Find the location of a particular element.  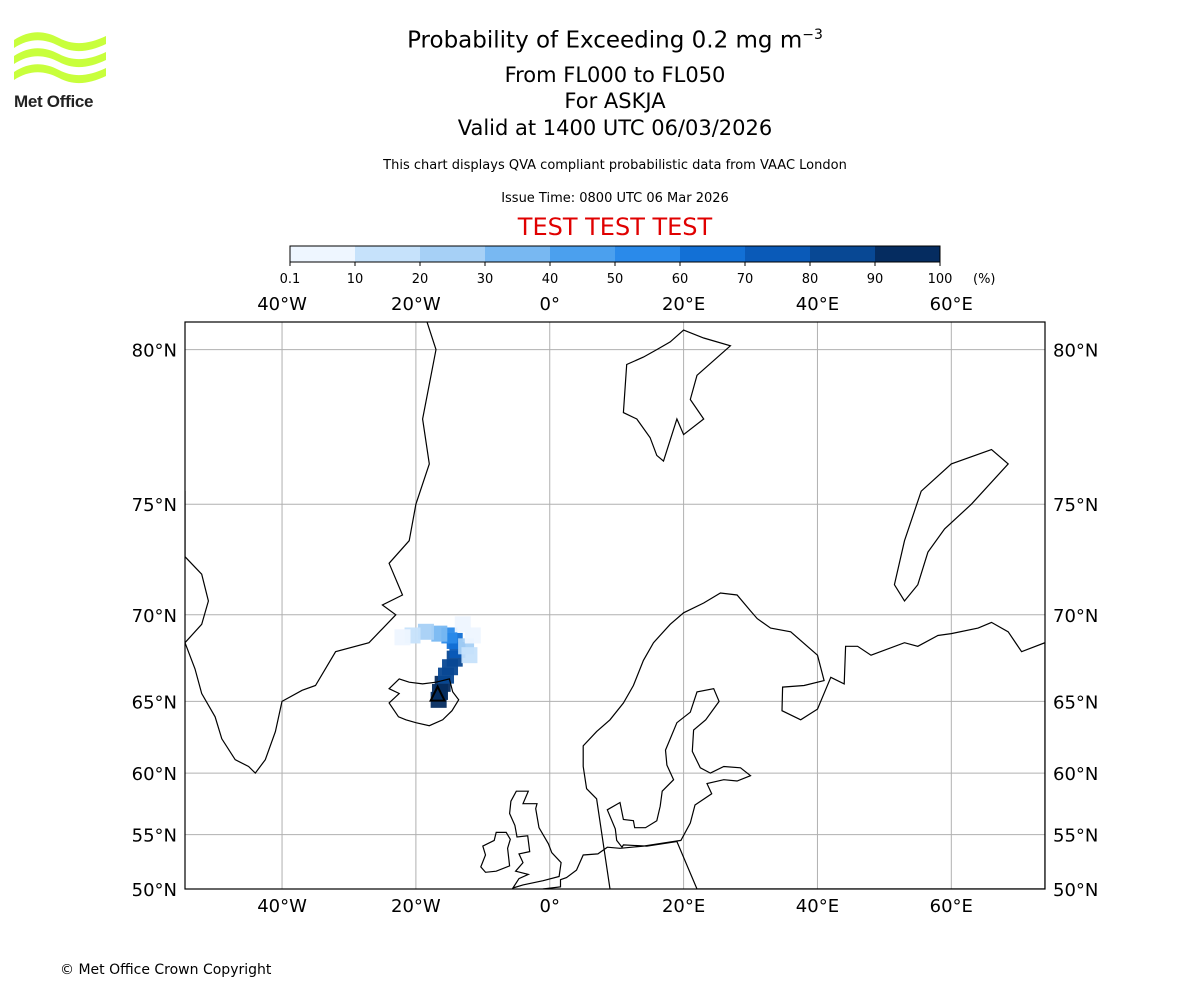

flight-level-range: From FL000 to FL050 is located at coordinates (615, 75).